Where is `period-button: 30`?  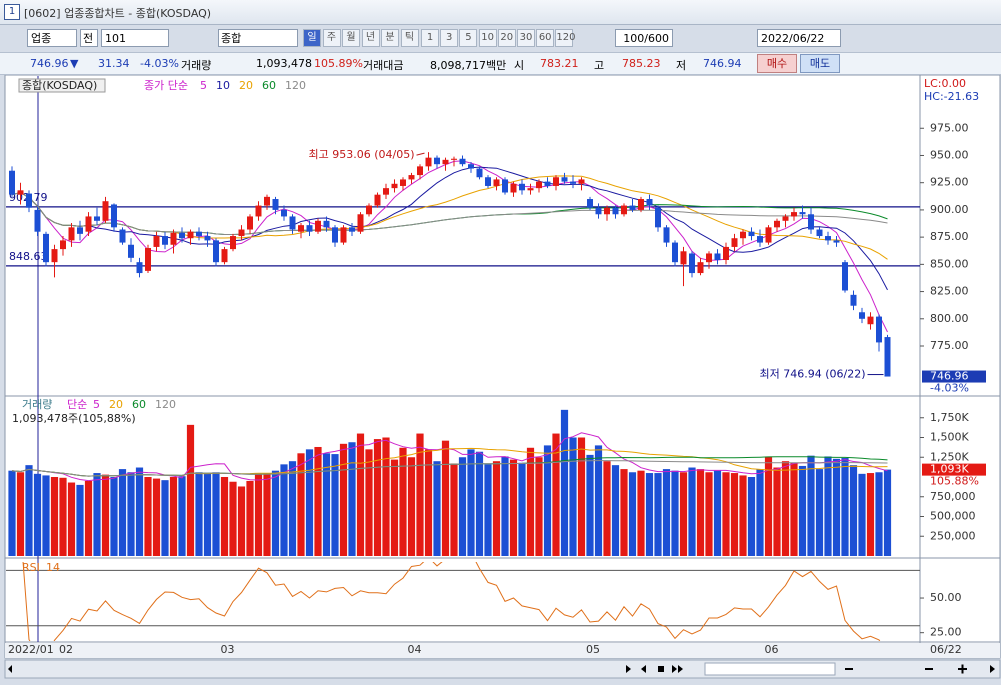
period-button: 30 is located at coordinates (526, 38).